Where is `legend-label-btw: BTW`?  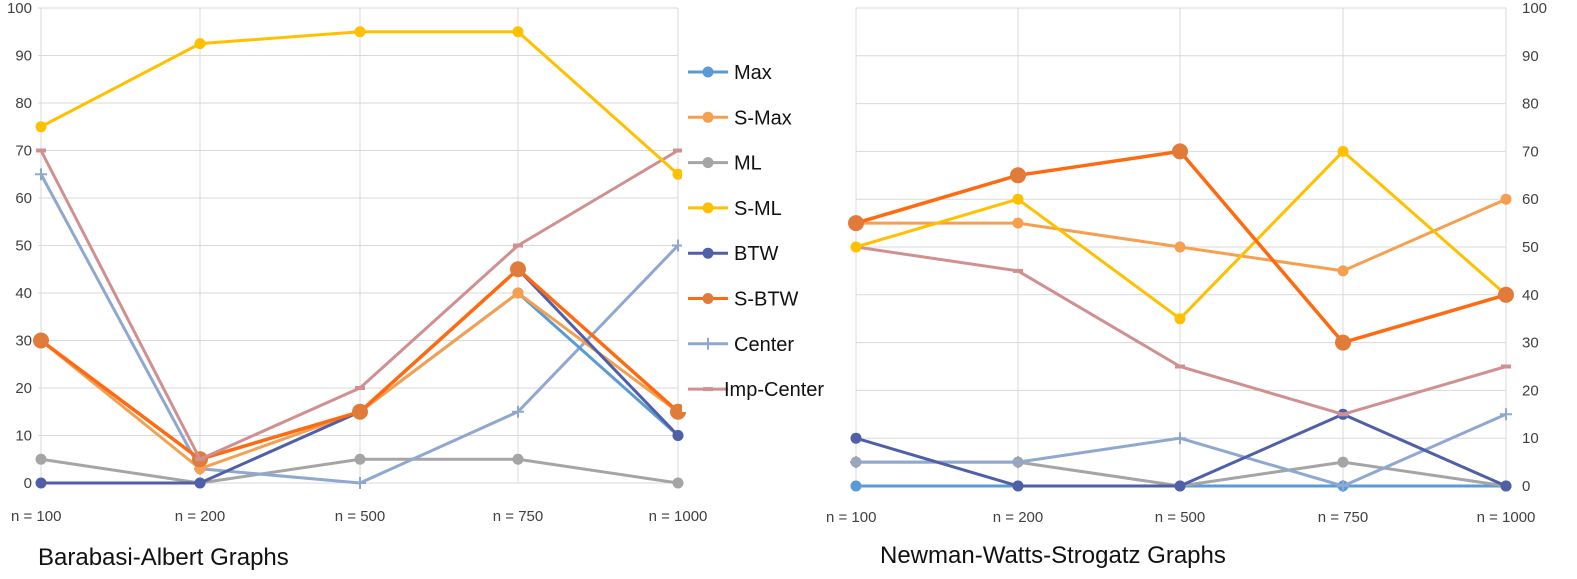
legend-label-btw: BTW is located at coordinates (756, 254).